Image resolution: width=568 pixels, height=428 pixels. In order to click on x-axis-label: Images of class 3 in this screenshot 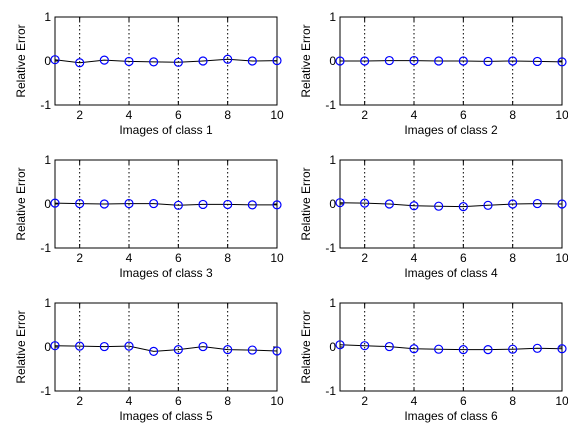, I will do `click(166, 273)`.